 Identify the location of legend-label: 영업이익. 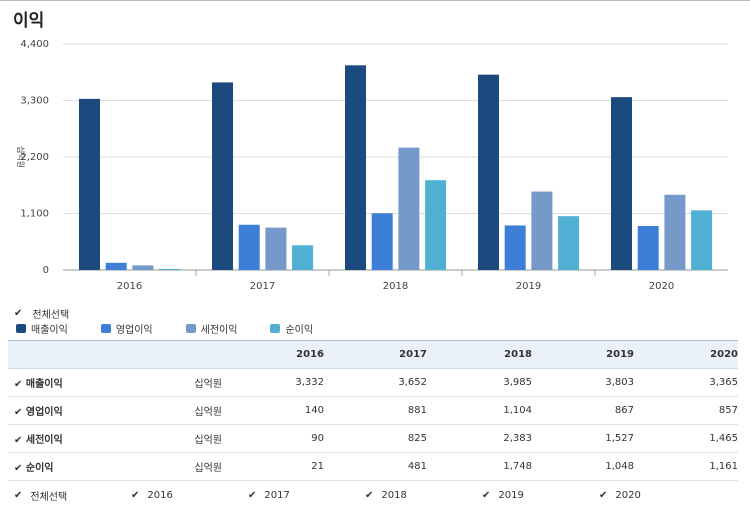
(134, 330).